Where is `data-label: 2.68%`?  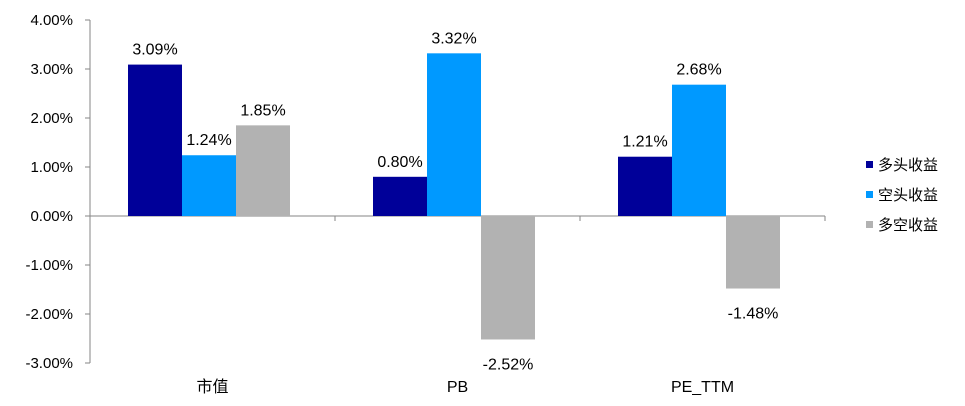
data-label: 2.68% is located at coordinates (698, 70).